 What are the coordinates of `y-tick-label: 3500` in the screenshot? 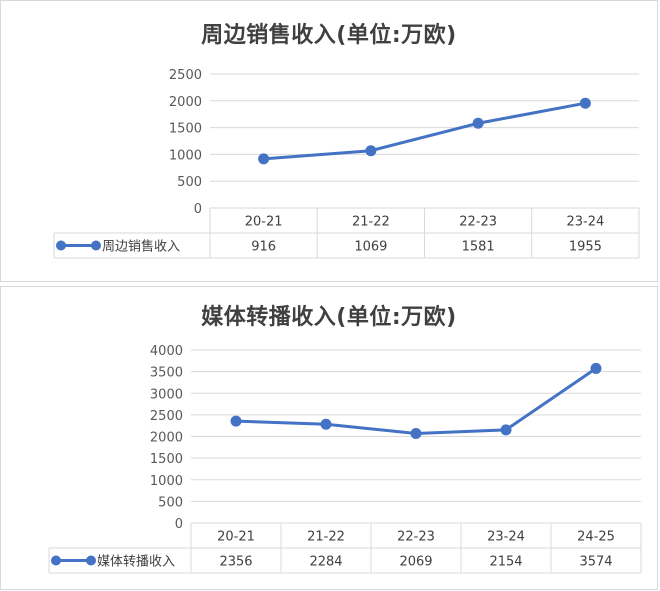 It's located at (166, 373).